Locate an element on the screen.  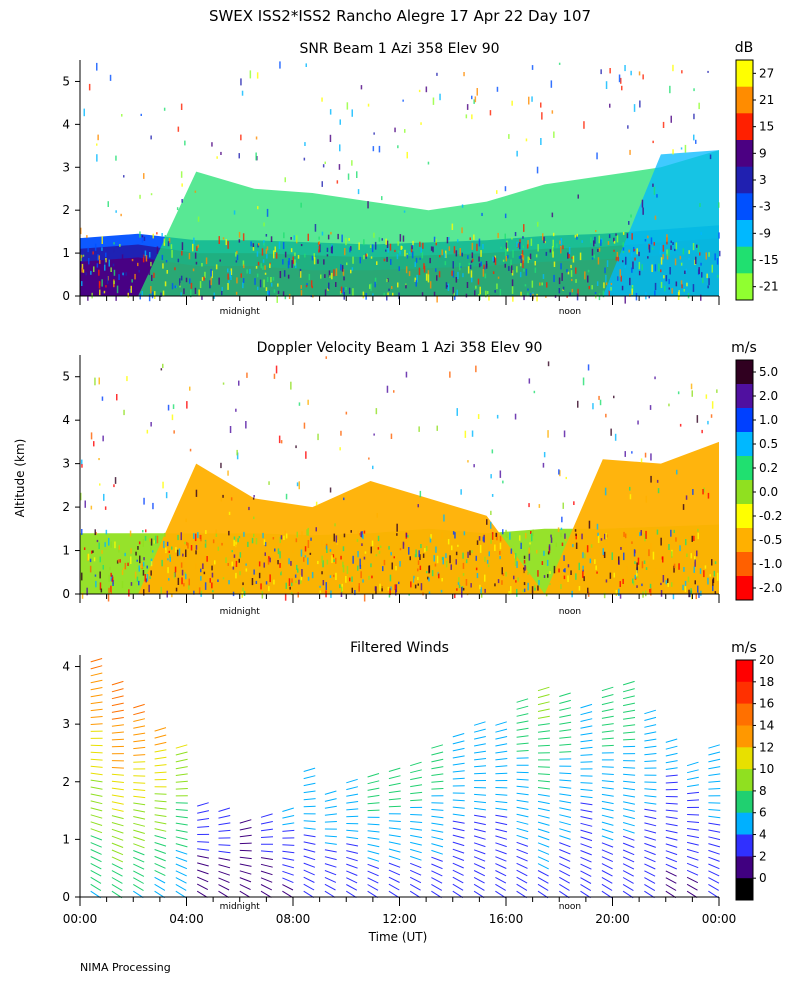
colorbar-label: -1.0 is located at coordinates (770, 564).